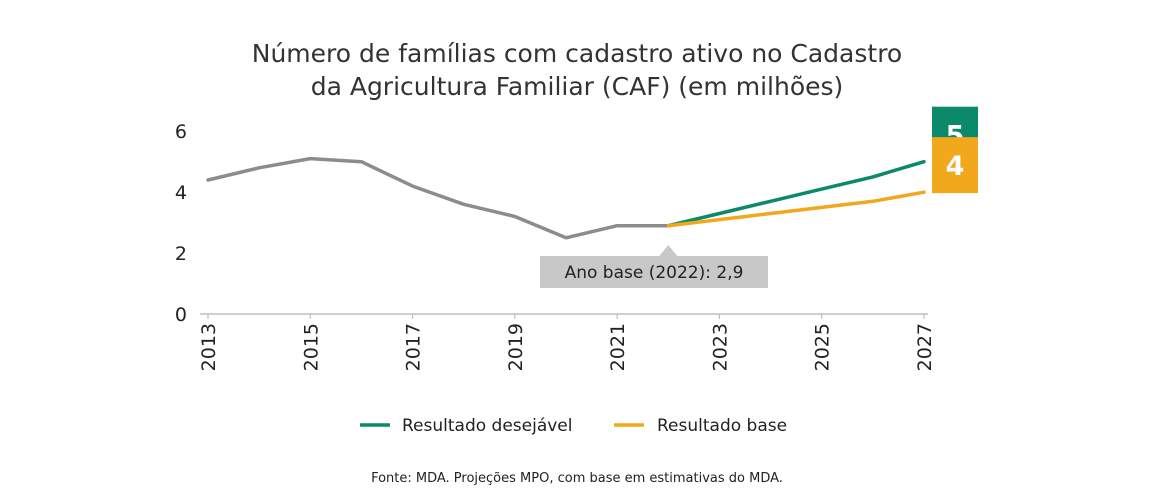 The height and width of the screenshot is (502, 1152). Describe the element at coordinates (487, 426) in the screenshot. I see `legend-label-desejavel: Resultado desejável` at that location.